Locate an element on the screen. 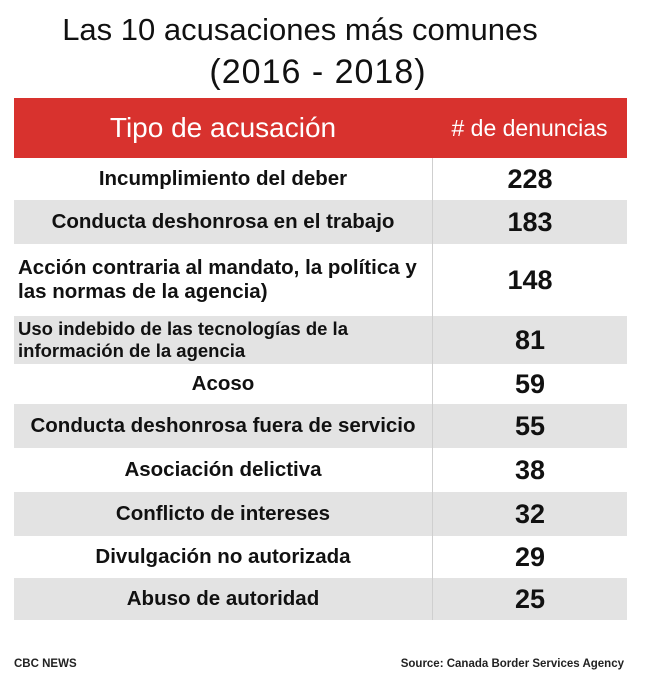  table-row: Conducta deshonrosa en el trabajo 183 is located at coordinates (320, 222).